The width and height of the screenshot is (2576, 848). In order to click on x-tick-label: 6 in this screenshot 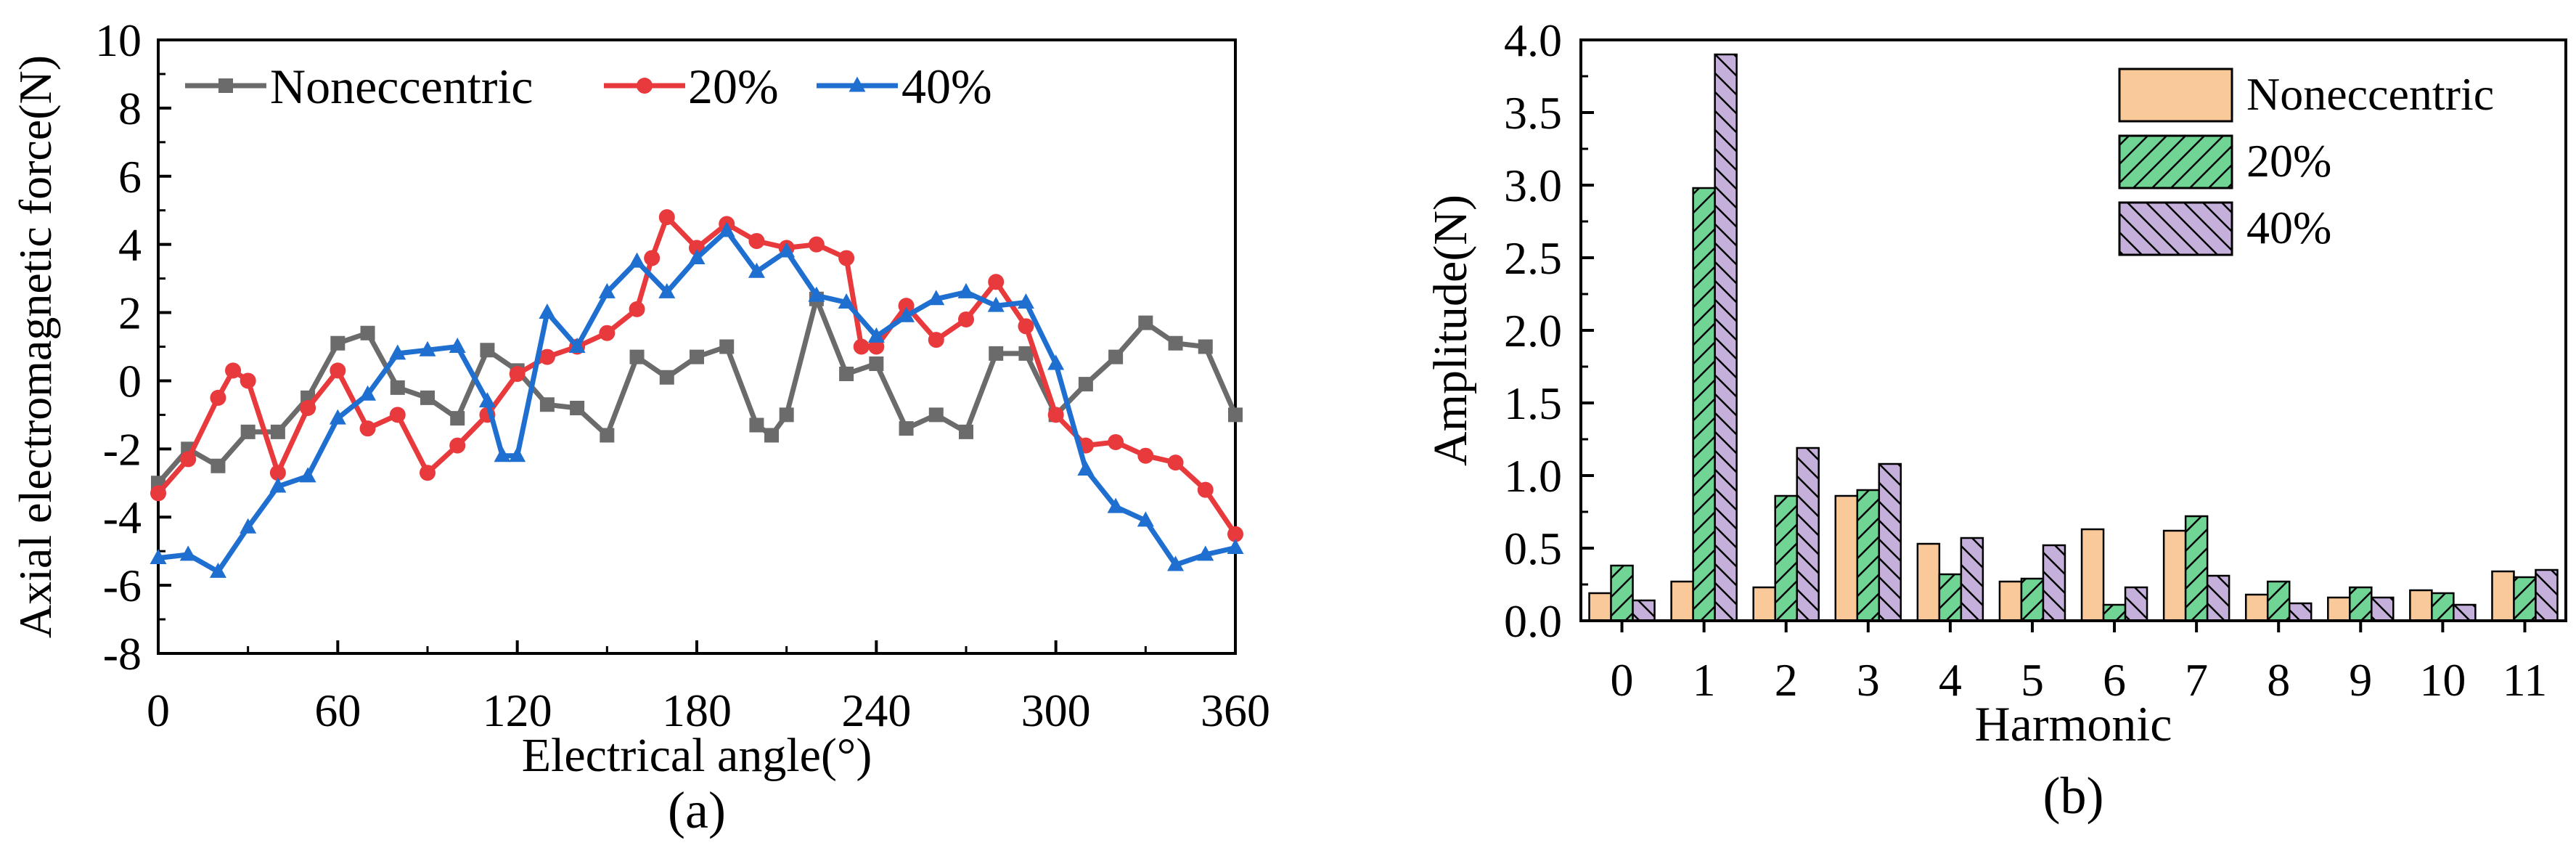, I will do `click(2114, 680)`.